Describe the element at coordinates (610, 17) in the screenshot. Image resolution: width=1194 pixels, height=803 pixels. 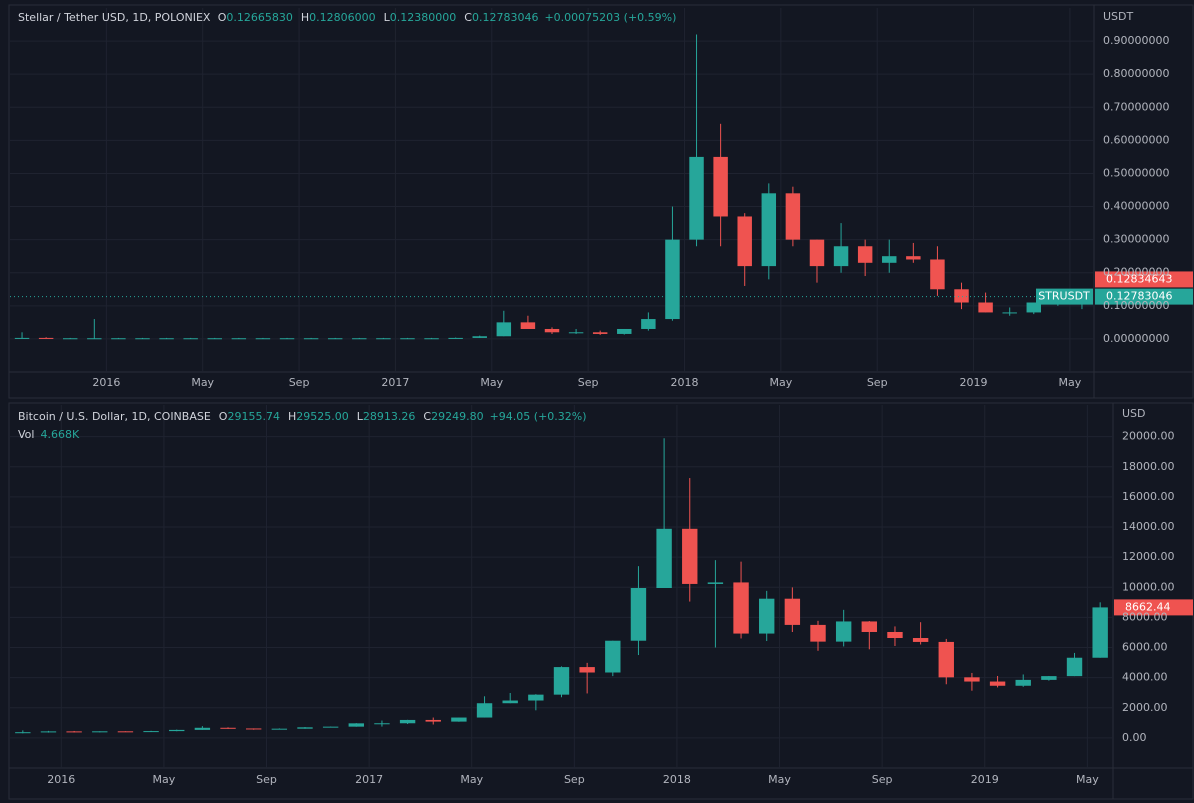
I see `change-value: +0.00075203 (+0.59%)` at that location.